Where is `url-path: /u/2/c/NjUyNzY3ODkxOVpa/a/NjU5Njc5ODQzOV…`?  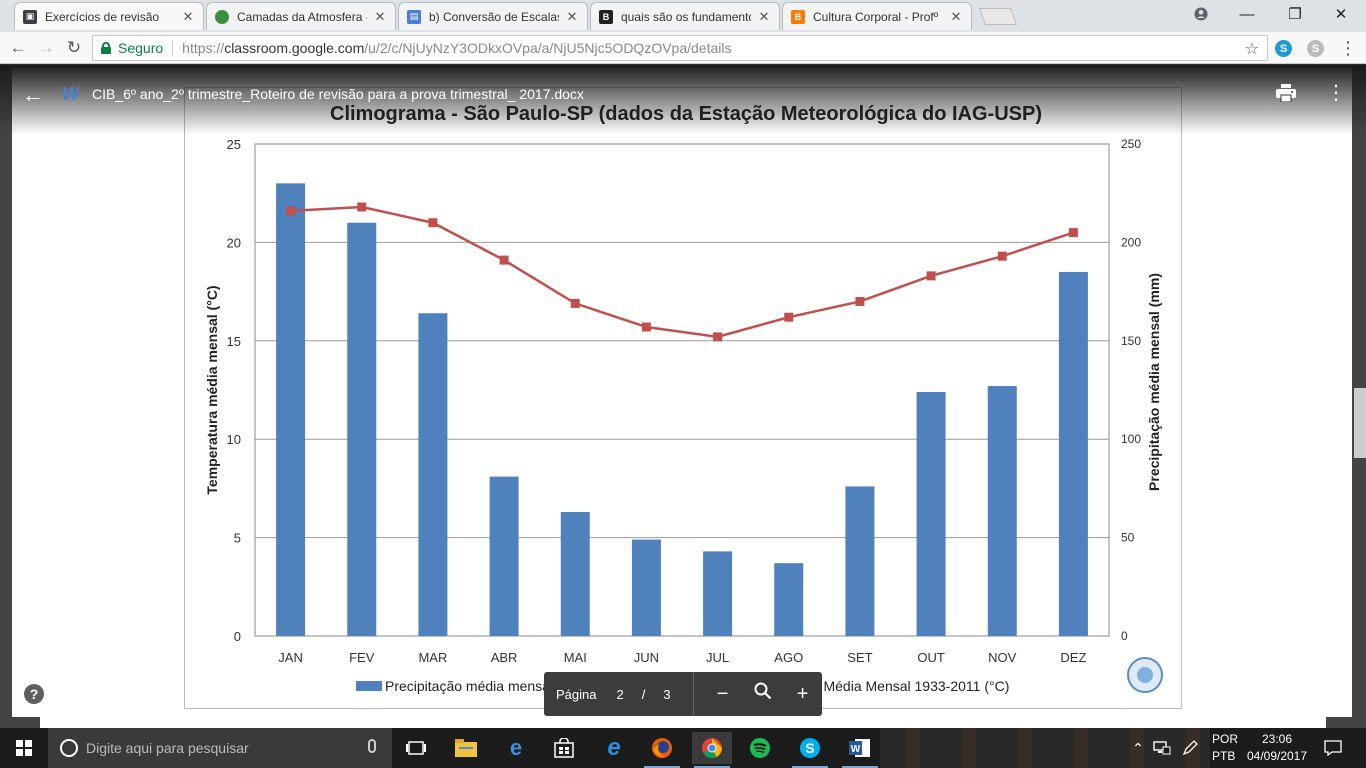
url-path: /u/2/c/NjUyNzY3ODkxOVpa/a/NjU5Njc5ODQzOV… is located at coordinates (548, 48).